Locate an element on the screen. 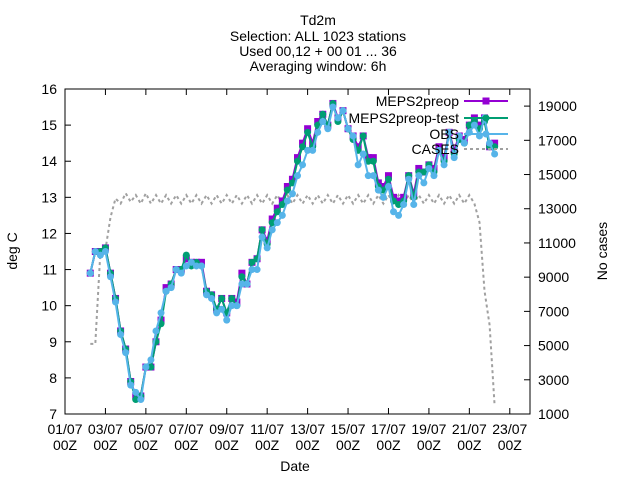  y-tick-label: 16 is located at coordinates (49, 89).